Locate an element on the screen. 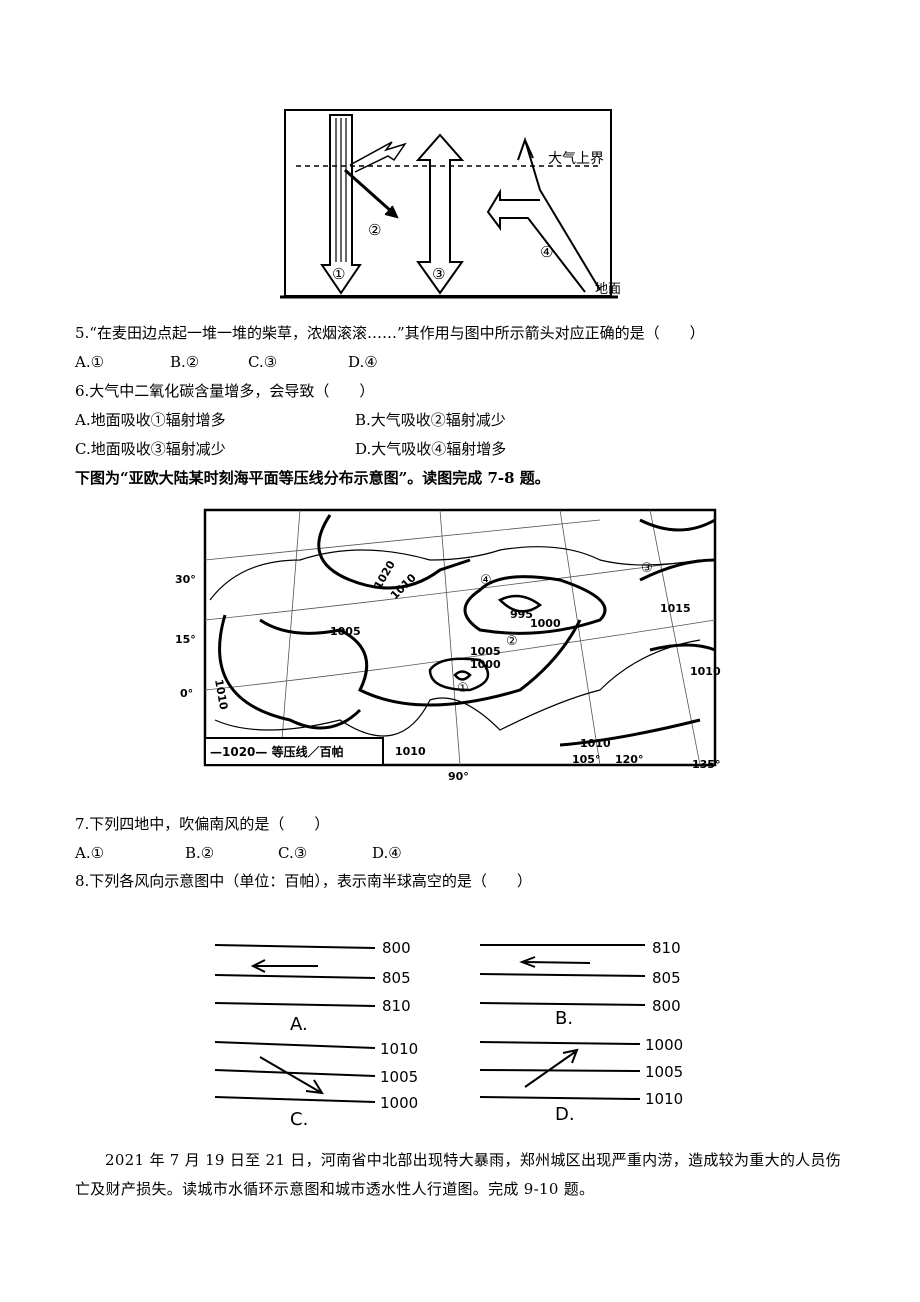  lon-label: 135° is located at coordinates (706, 764).